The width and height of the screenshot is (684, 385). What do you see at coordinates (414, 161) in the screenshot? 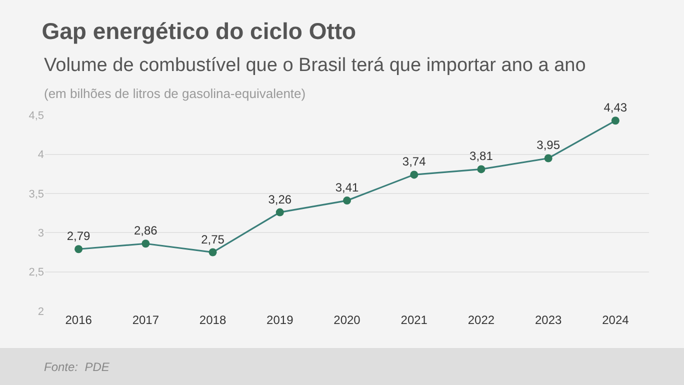
I see `data-label: 3,74` at bounding box center [414, 161].